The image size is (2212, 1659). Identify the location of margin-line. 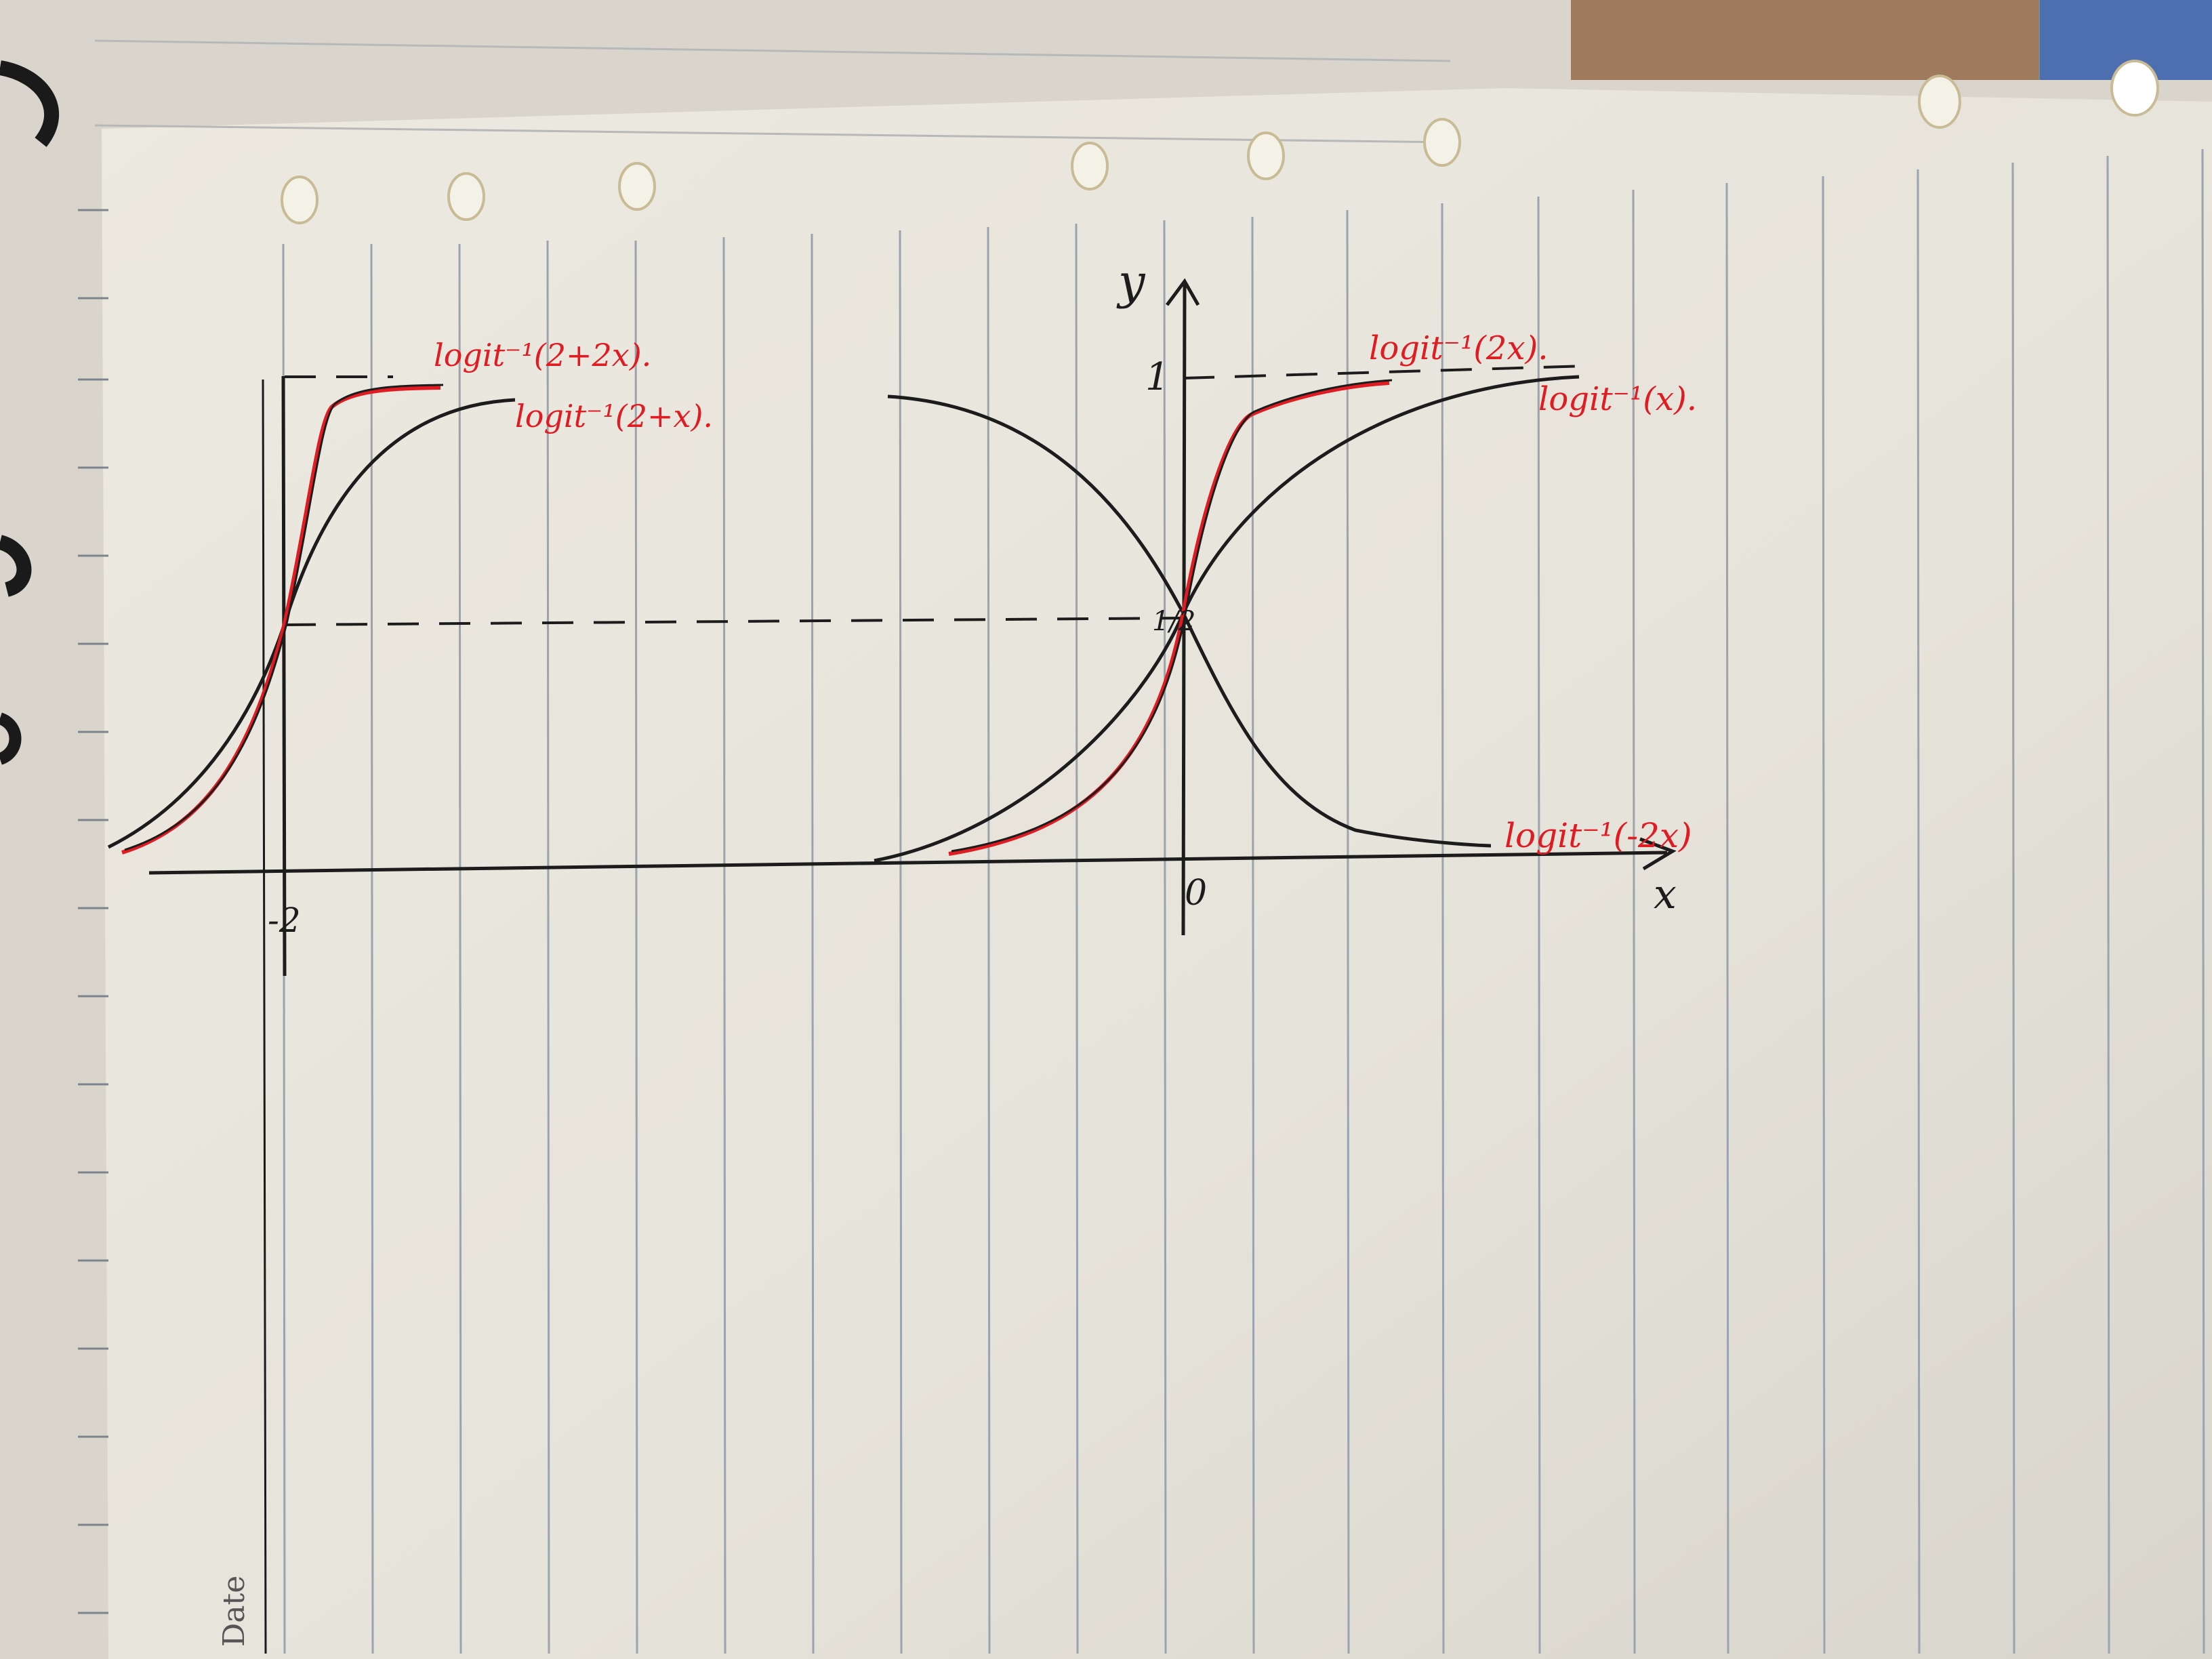
(264, 1016).